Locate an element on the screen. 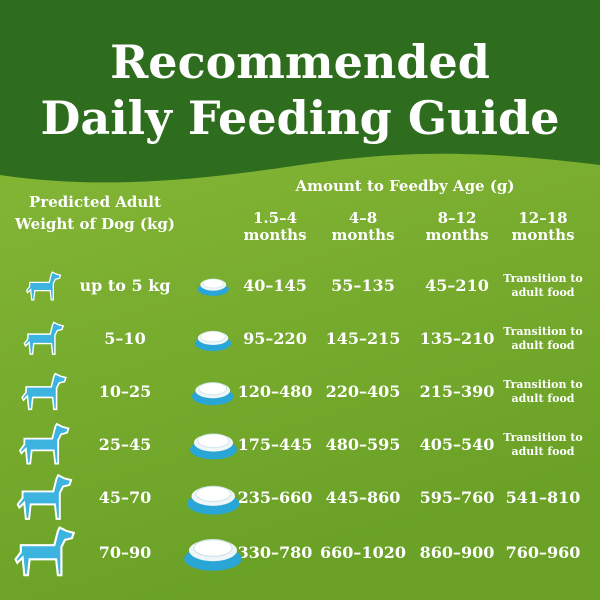  amount-cell: 660–1020 is located at coordinates (363, 552).